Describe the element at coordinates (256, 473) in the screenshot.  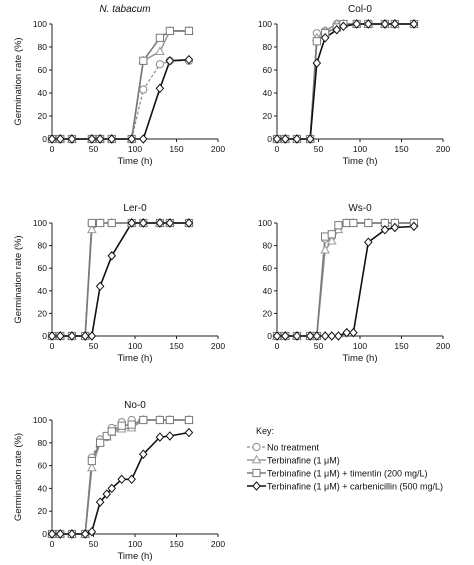
I see `legend-marker-square` at that location.